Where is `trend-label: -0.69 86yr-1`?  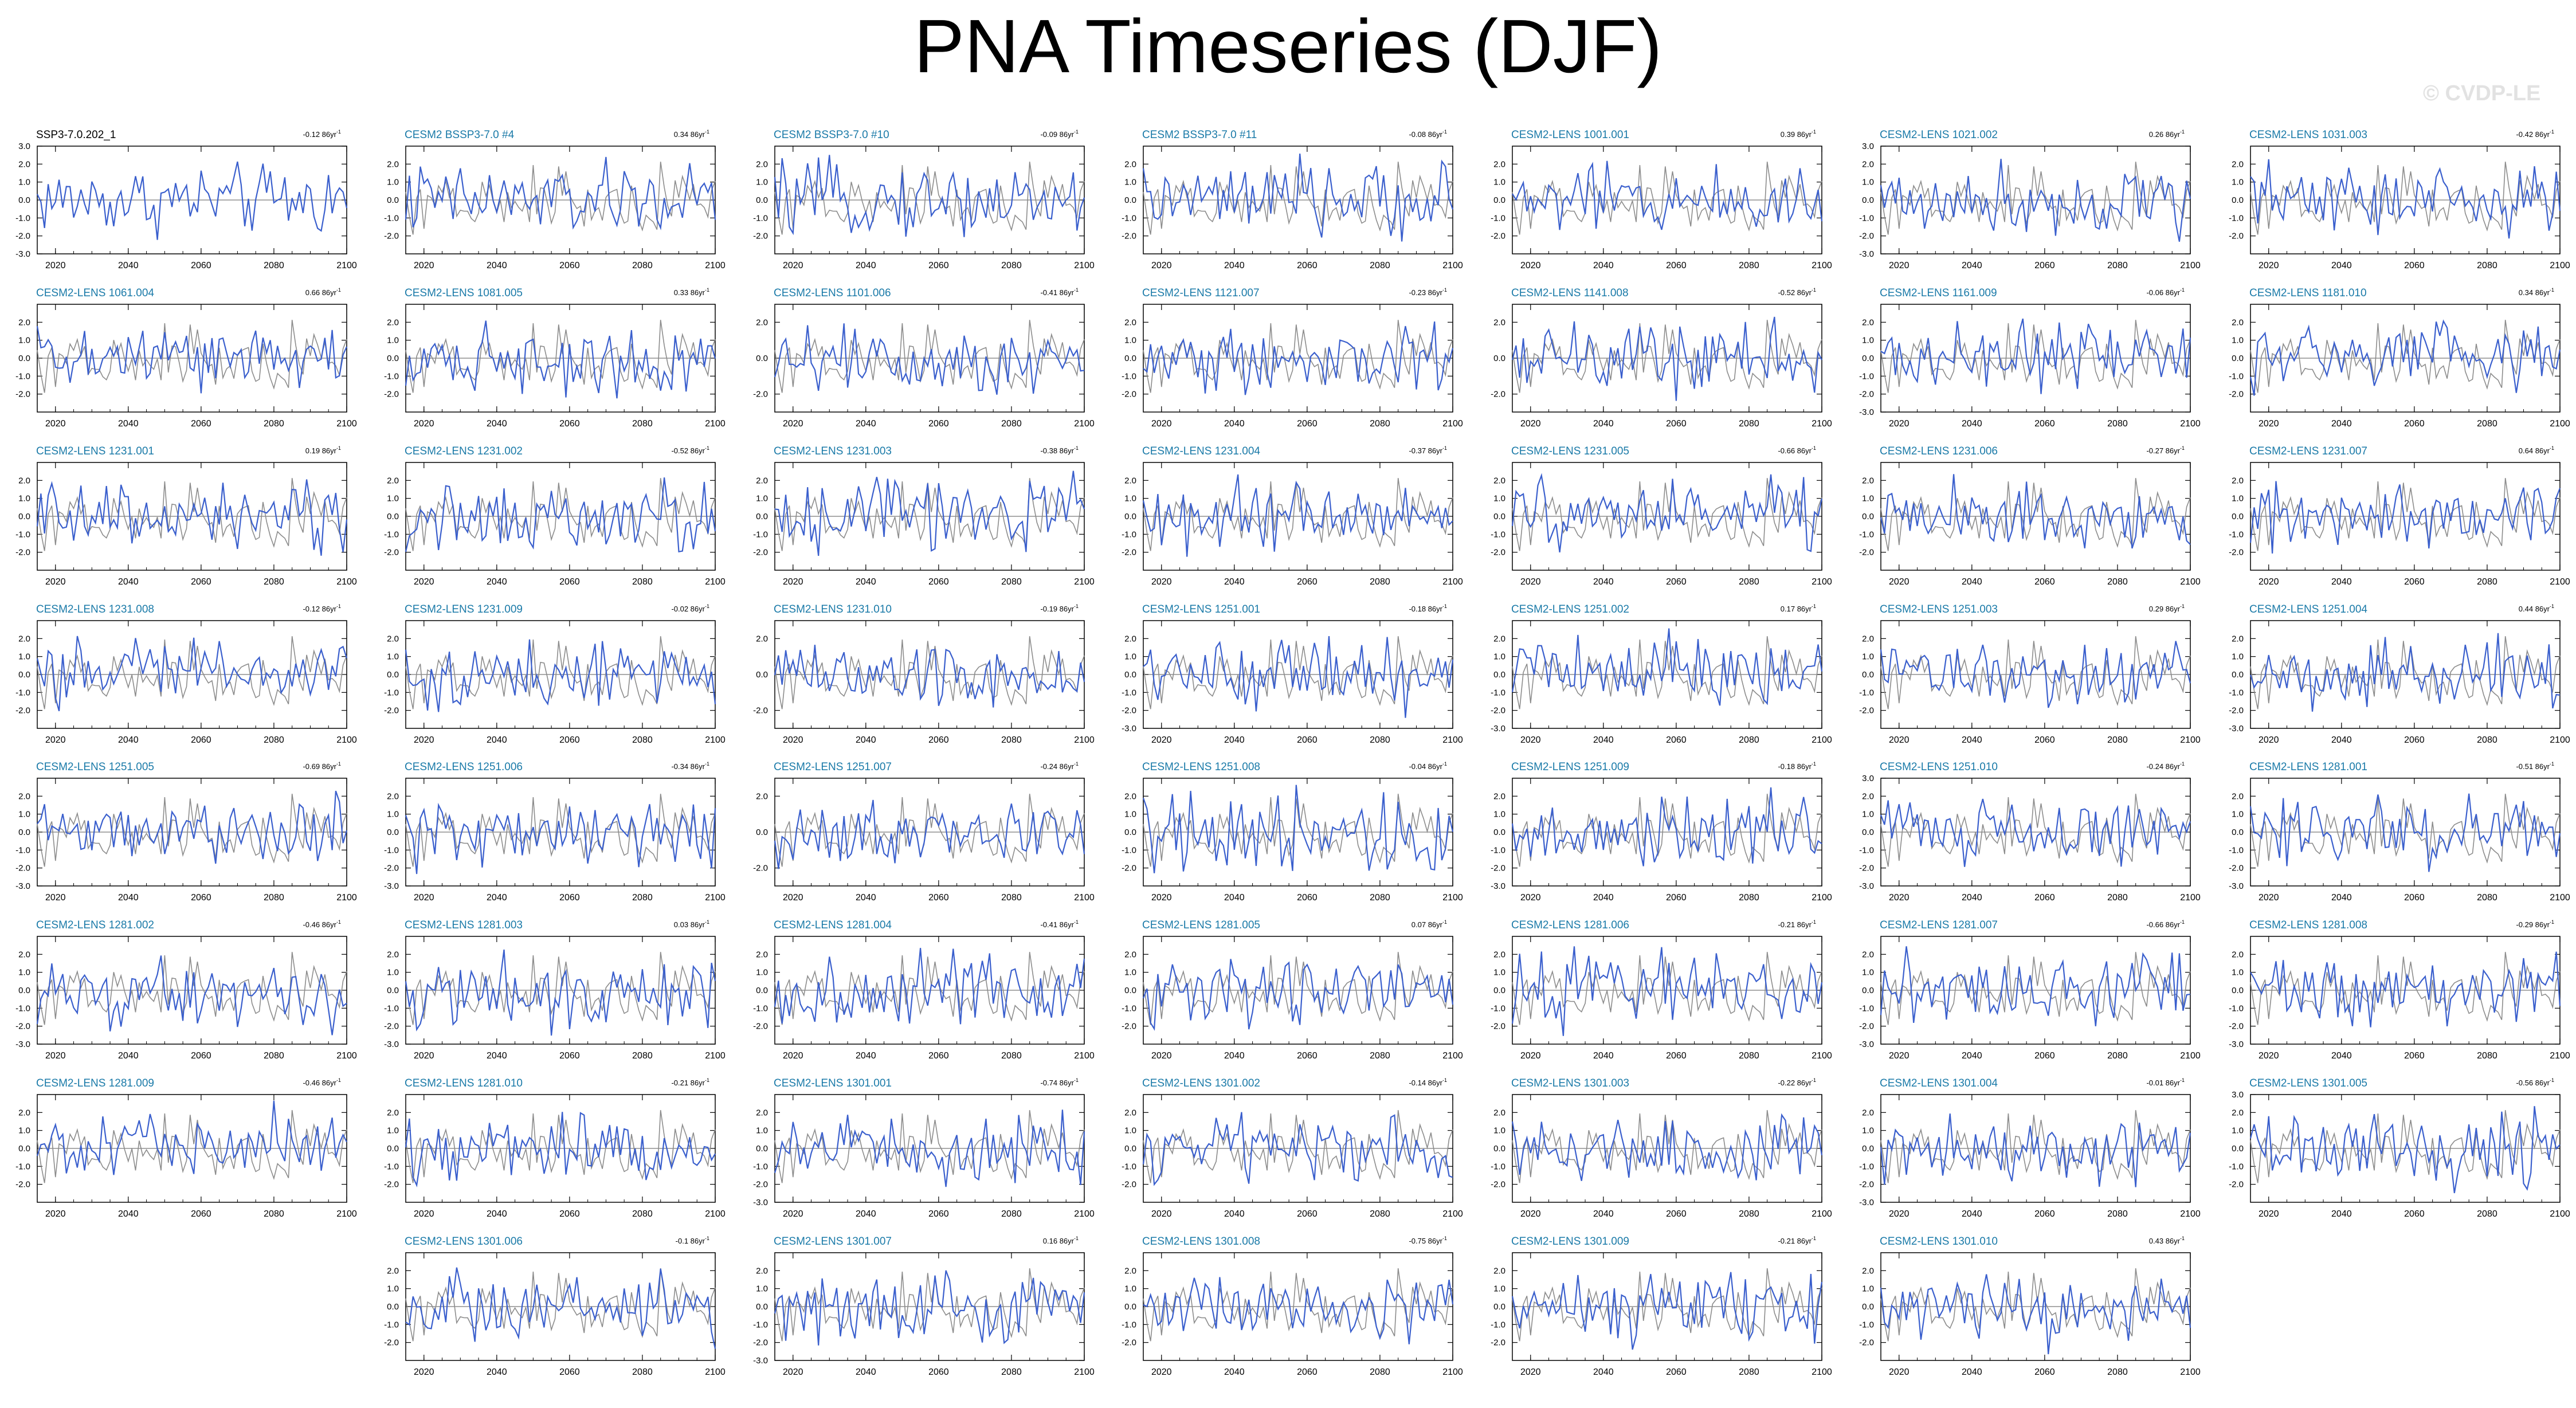 trend-label: -0.69 86yr-1 is located at coordinates (322, 766).